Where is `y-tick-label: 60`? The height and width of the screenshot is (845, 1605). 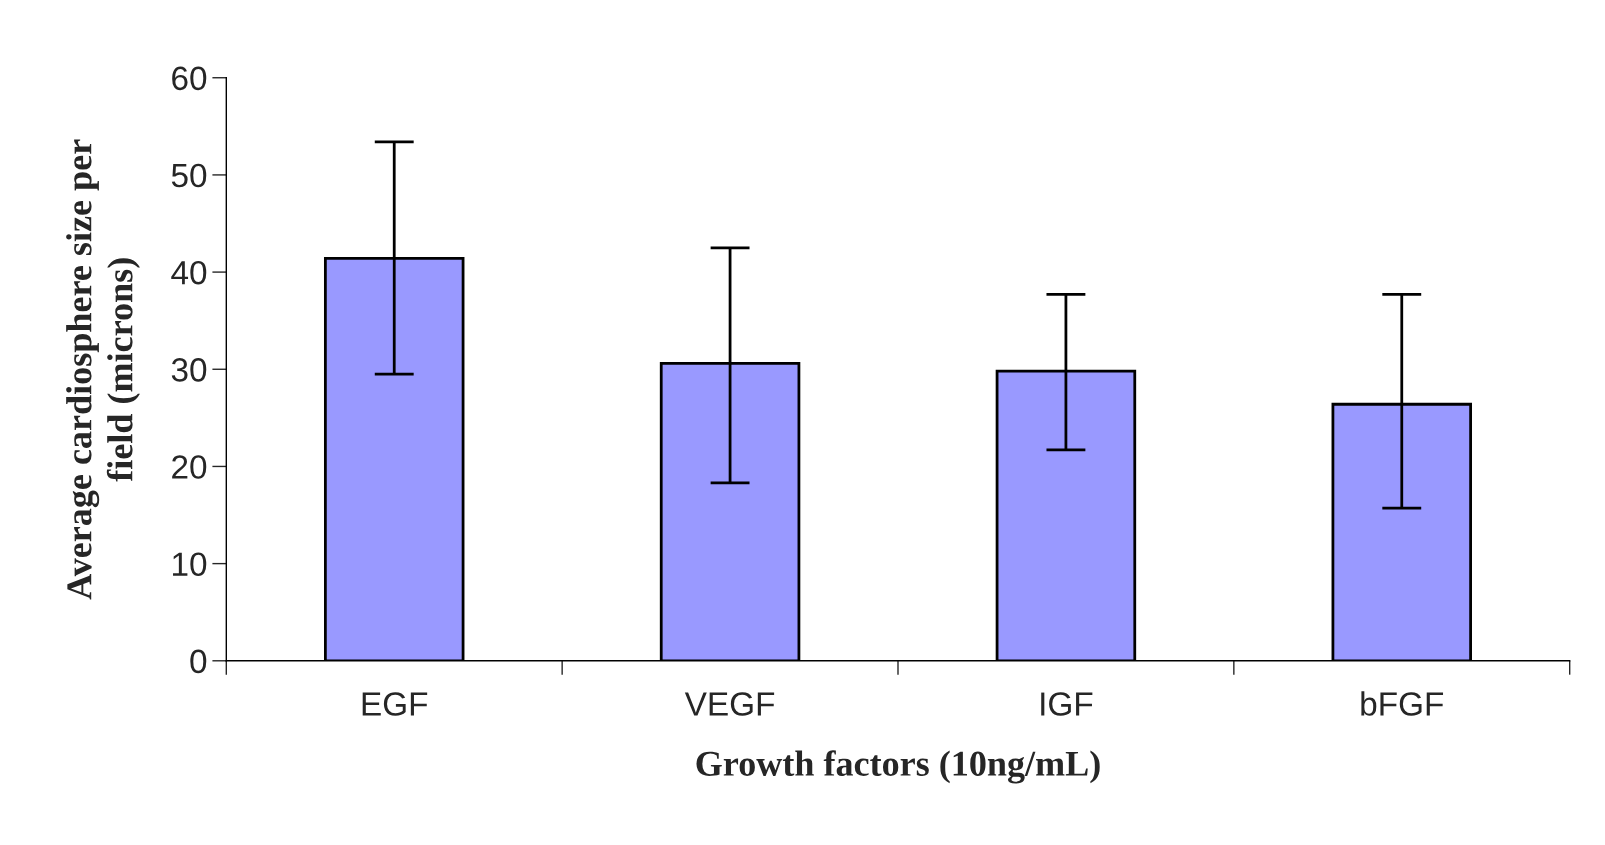 y-tick-label: 60 is located at coordinates (189, 78).